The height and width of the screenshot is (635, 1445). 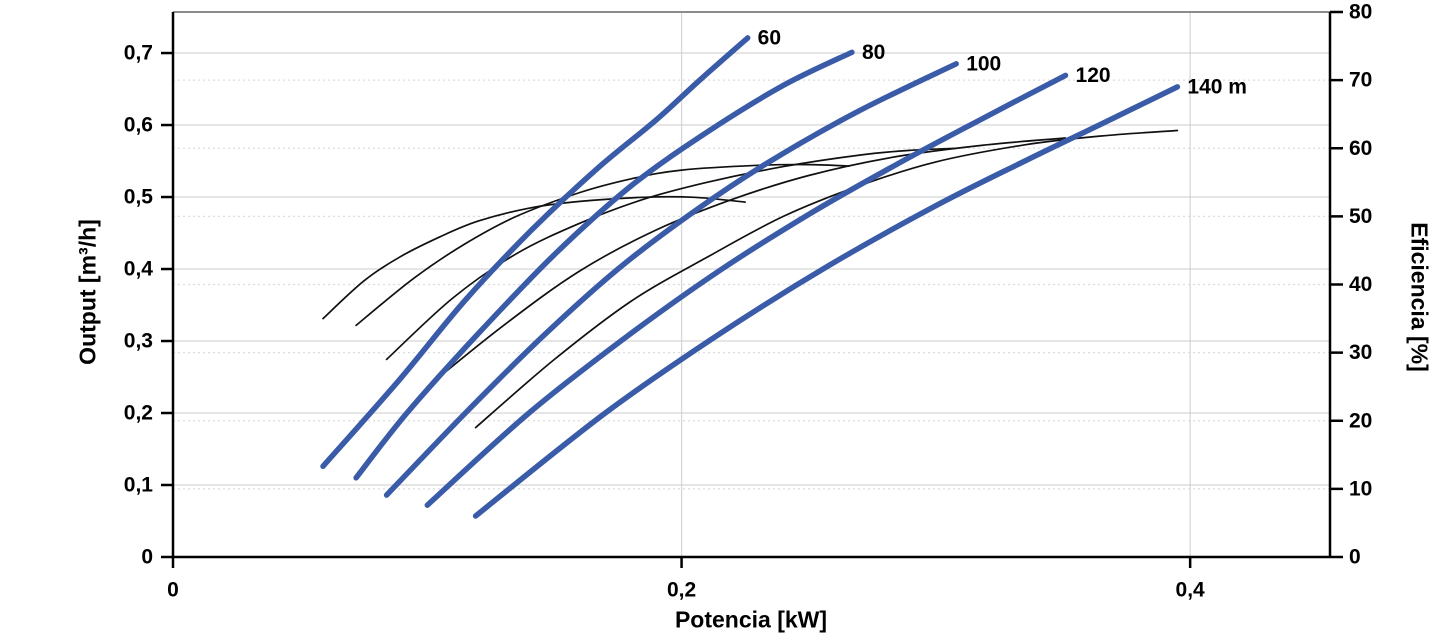 I want to click on head-80-label: 80, so click(x=873, y=52).